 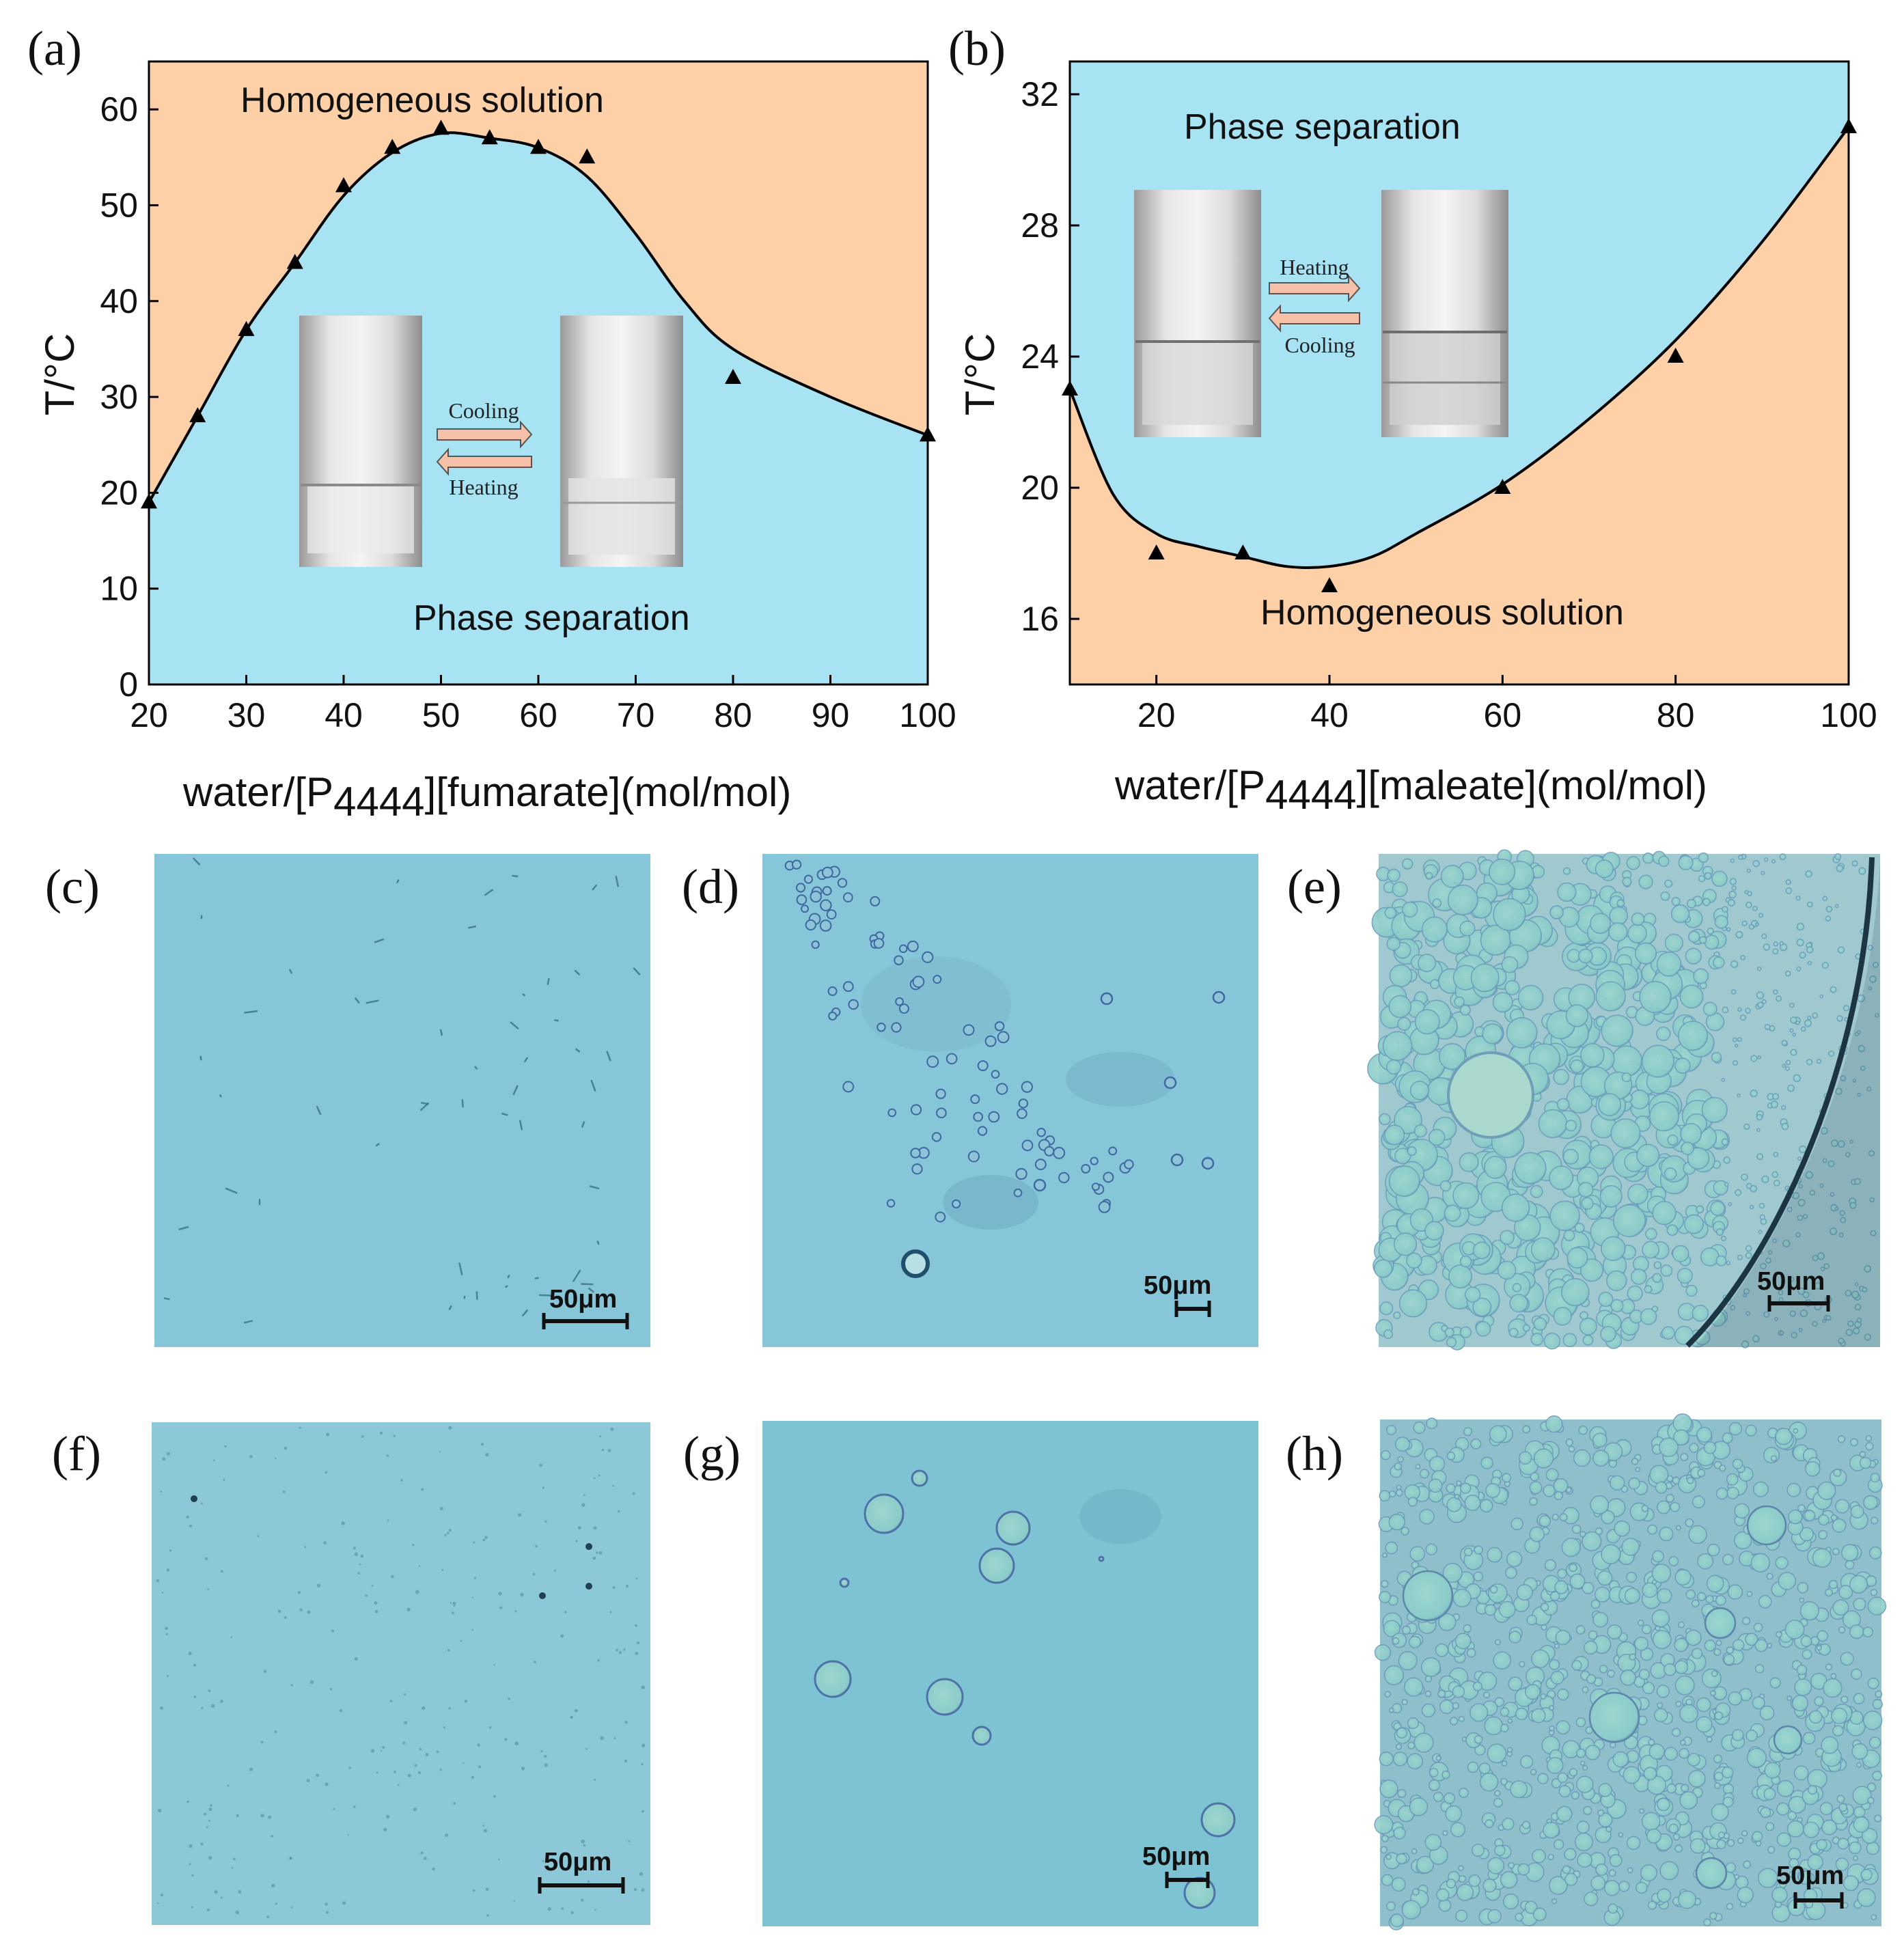 I want to click on y-tick-label-a-3: 30, so click(x=119, y=397).